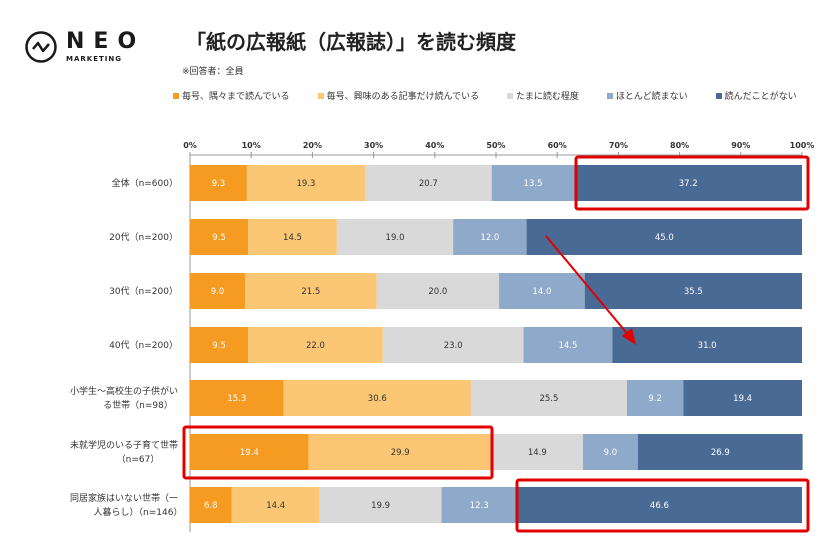 The width and height of the screenshot is (834, 551). Describe the element at coordinates (548, 399) in the screenshot. I see `data-label: 25.5` at that location.